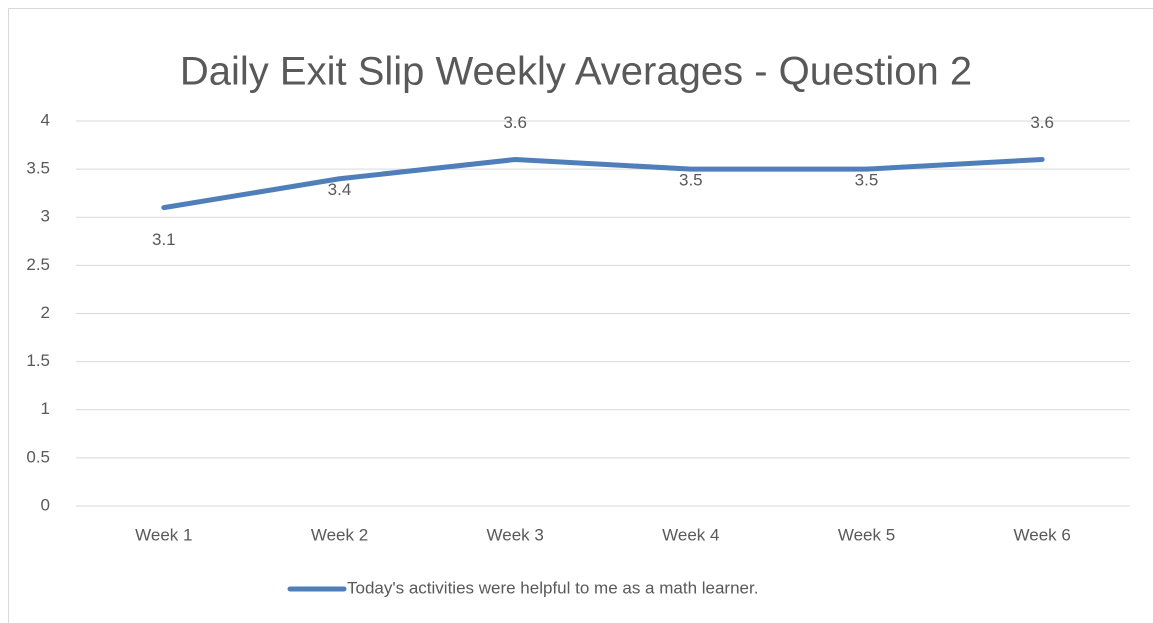 This screenshot has height=623, width=1153. I want to click on y-tick-label: 3.5, so click(38, 168).